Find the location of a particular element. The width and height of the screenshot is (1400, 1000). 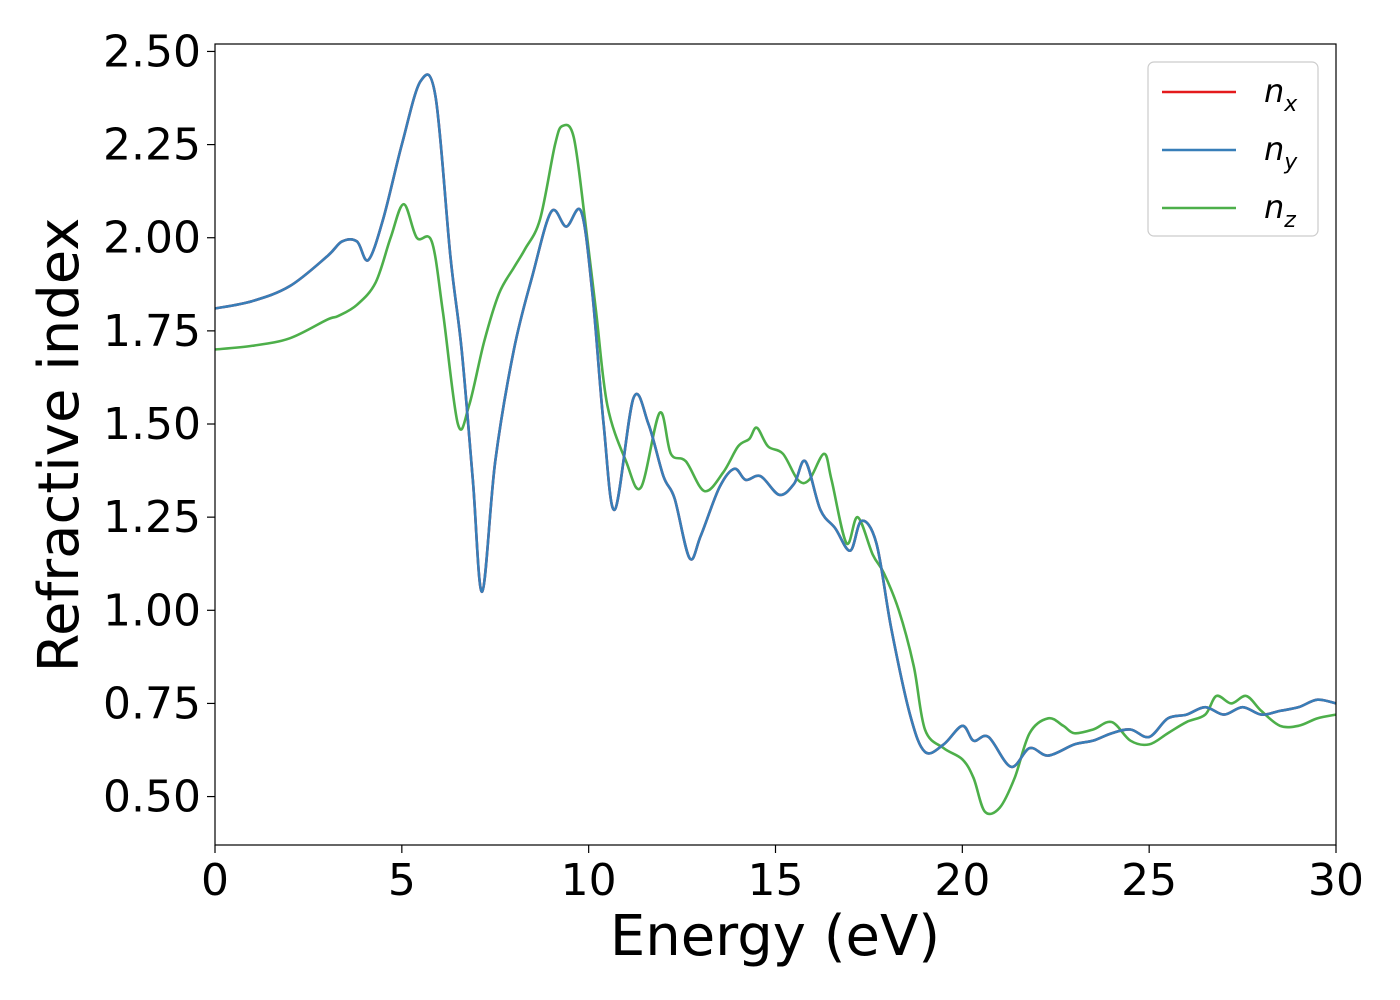

x-tick-label: 25 is located at coordinates (1149, 880).